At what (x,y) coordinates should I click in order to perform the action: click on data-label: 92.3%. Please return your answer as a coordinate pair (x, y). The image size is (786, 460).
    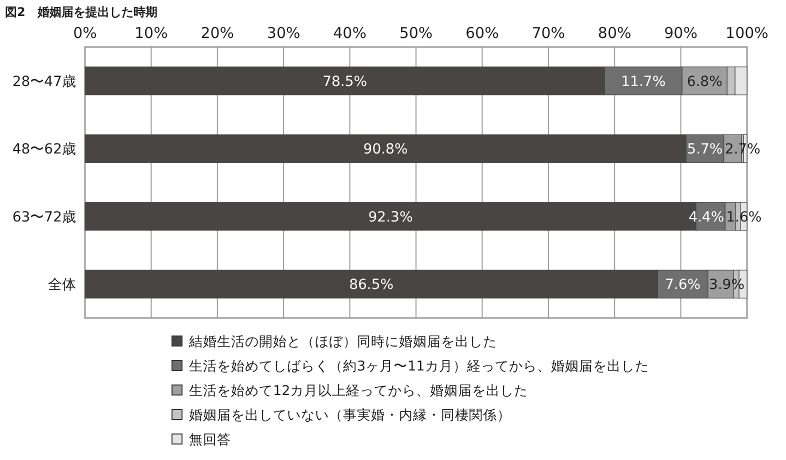
    Looking at the image, I should click on (390, 217).